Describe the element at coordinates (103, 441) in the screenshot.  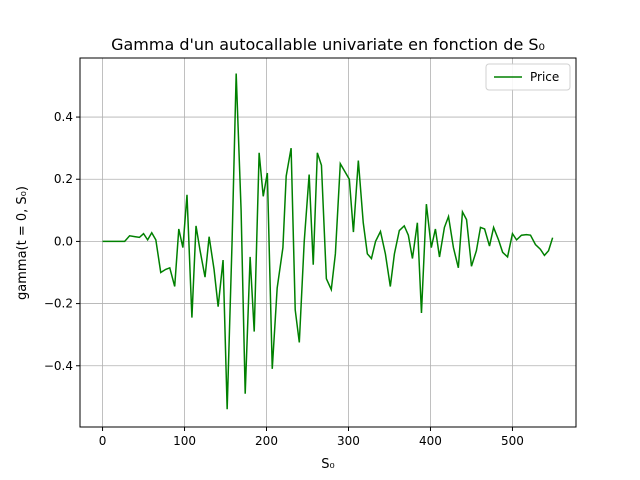
I see `x-tick-label: 0` at that location.